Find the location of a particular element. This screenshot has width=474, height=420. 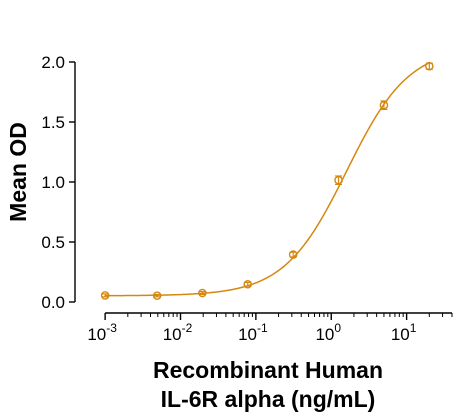

y-tick-label: 2.0 is located at coordinates (53, 62).